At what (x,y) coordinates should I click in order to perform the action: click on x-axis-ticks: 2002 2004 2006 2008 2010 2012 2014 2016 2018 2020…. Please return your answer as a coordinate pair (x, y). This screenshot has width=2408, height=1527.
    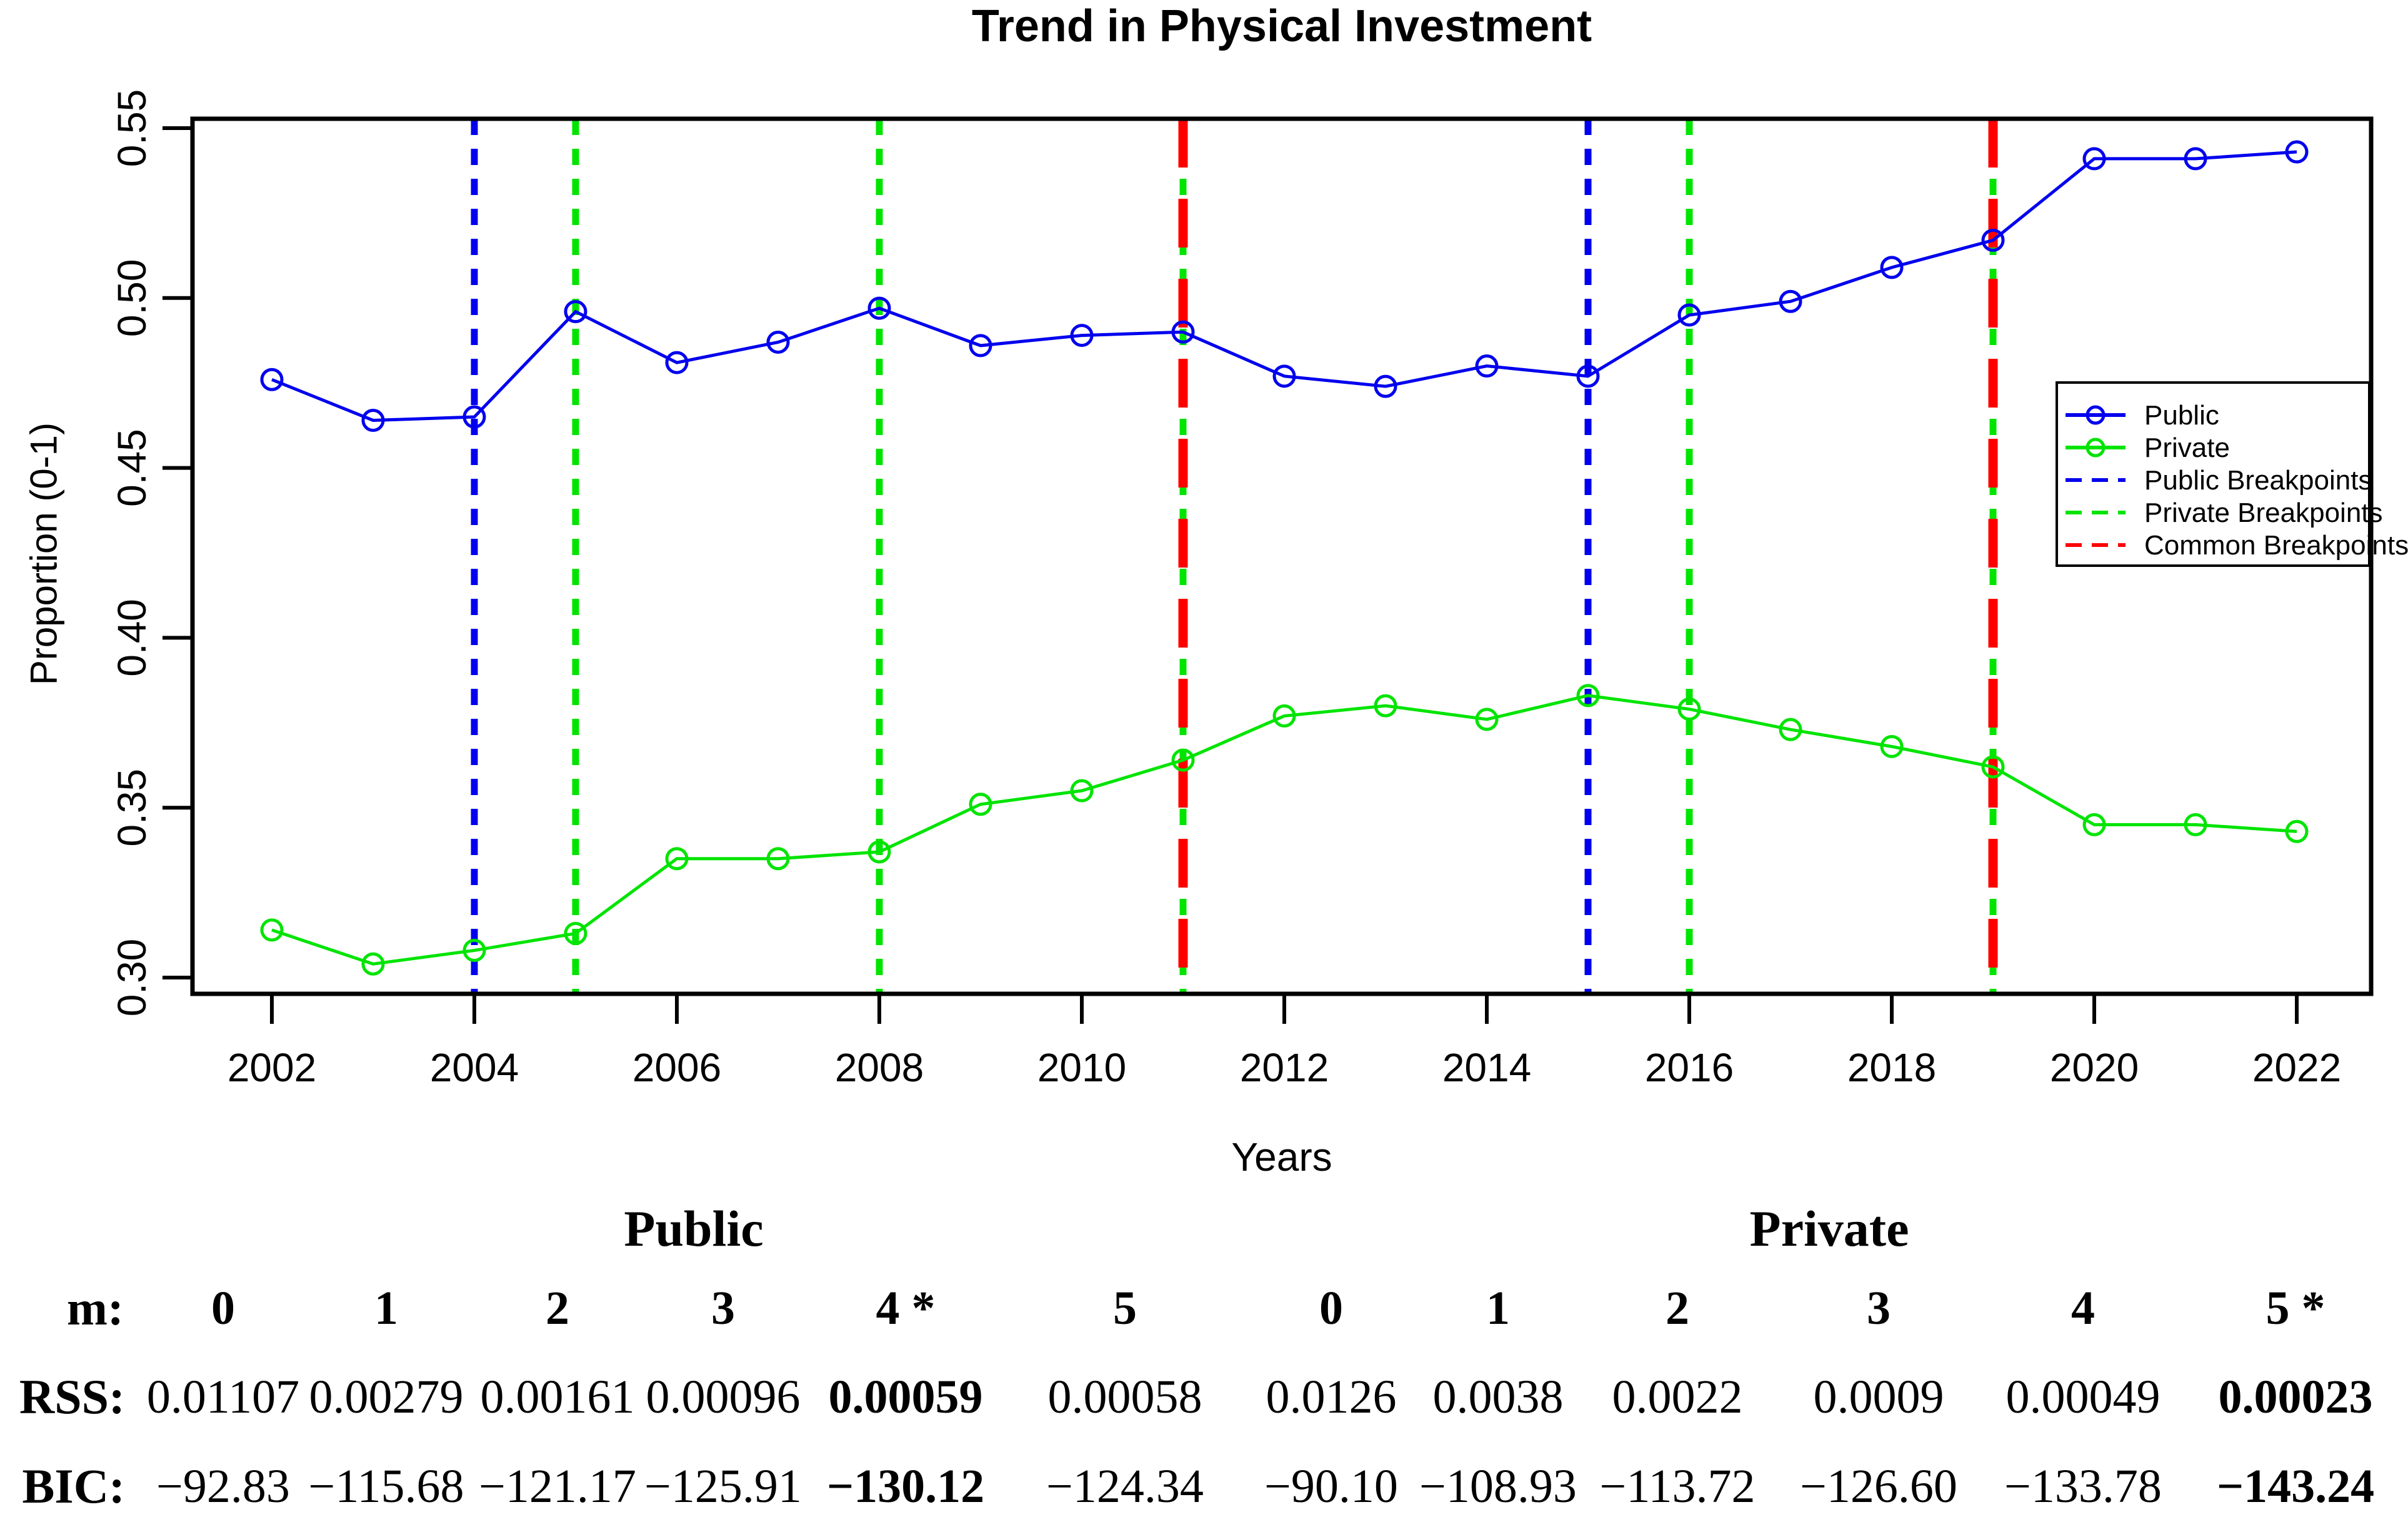
    Looking at the image, I should click on (1284, 1042).